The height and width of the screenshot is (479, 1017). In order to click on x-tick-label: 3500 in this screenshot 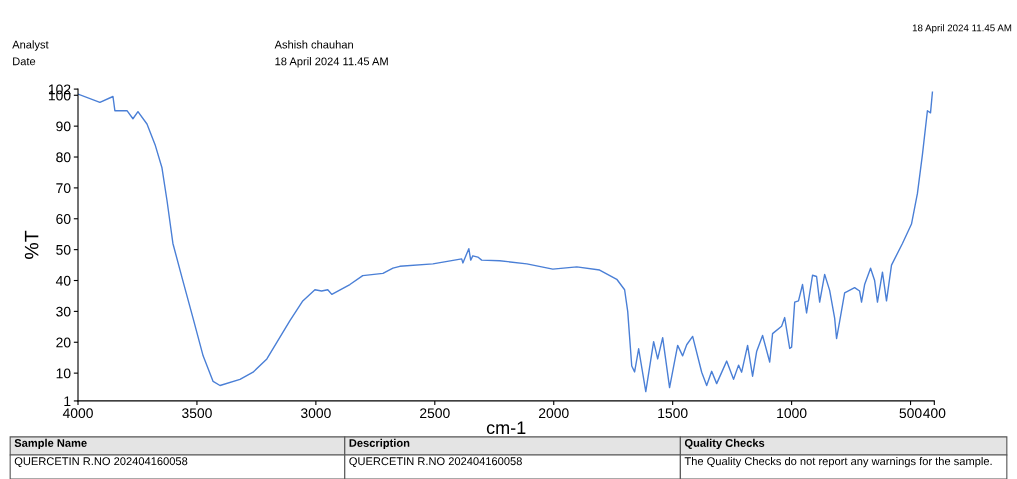, I will do `click(197, 413)`.